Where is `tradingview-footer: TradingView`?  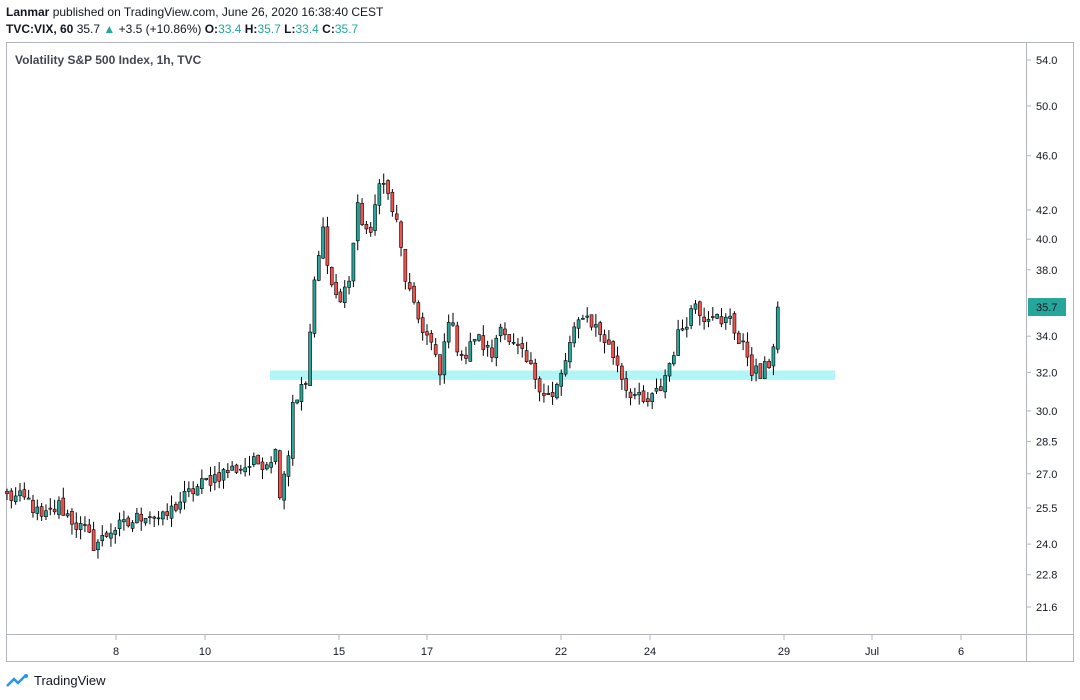
tradingview-footer: TradingView is located at coordinates (56, 680).